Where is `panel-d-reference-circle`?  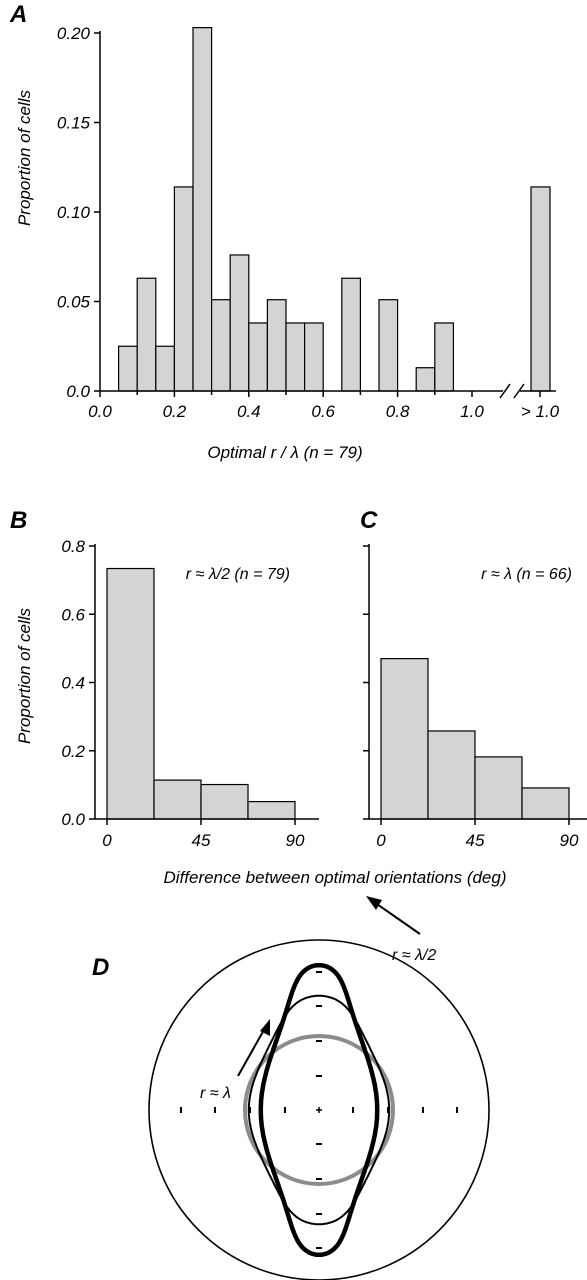
panel-d-reference-circle is located at coordinates (319, 1110).